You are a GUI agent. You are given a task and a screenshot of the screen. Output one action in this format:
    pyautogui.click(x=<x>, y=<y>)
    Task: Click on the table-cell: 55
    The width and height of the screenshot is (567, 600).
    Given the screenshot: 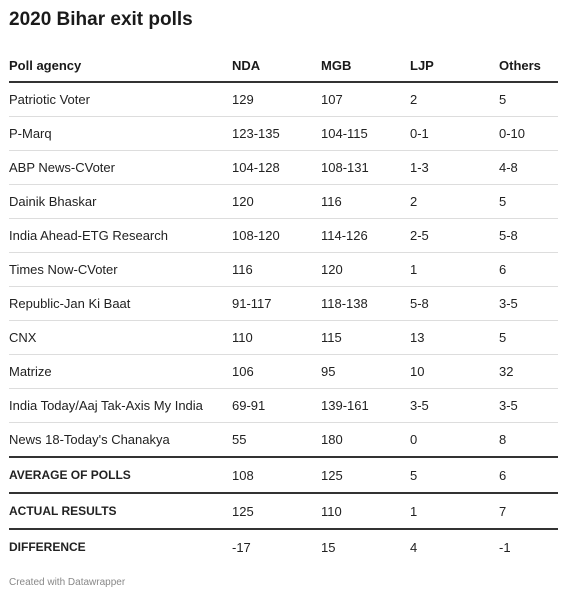 What is the action you would take?
    pyautogui.click(x=276, y=440)
    